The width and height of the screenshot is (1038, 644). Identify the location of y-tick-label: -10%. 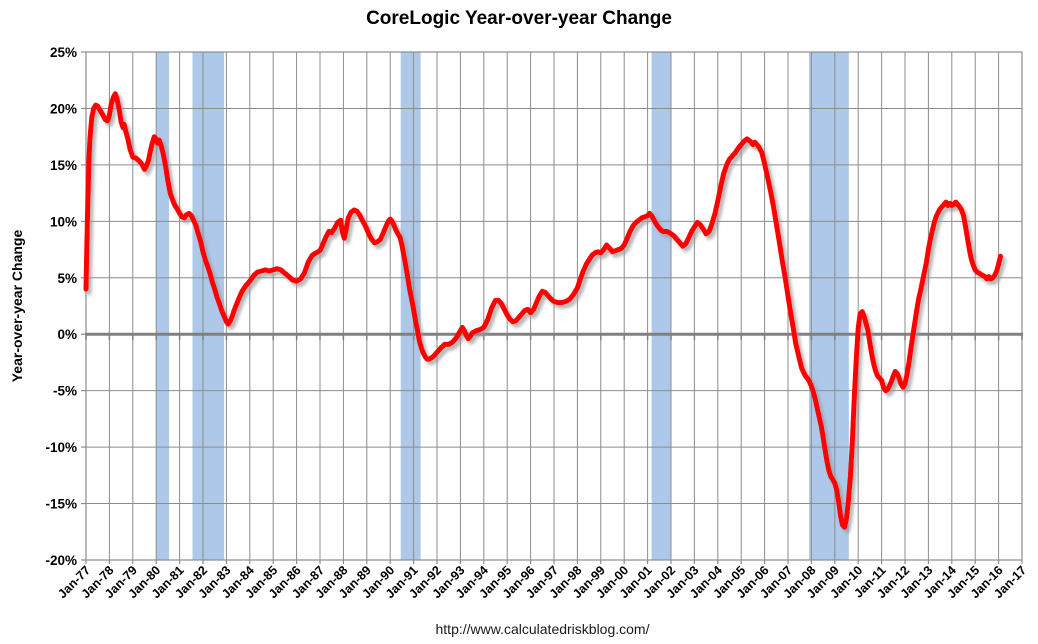
(61, 447).